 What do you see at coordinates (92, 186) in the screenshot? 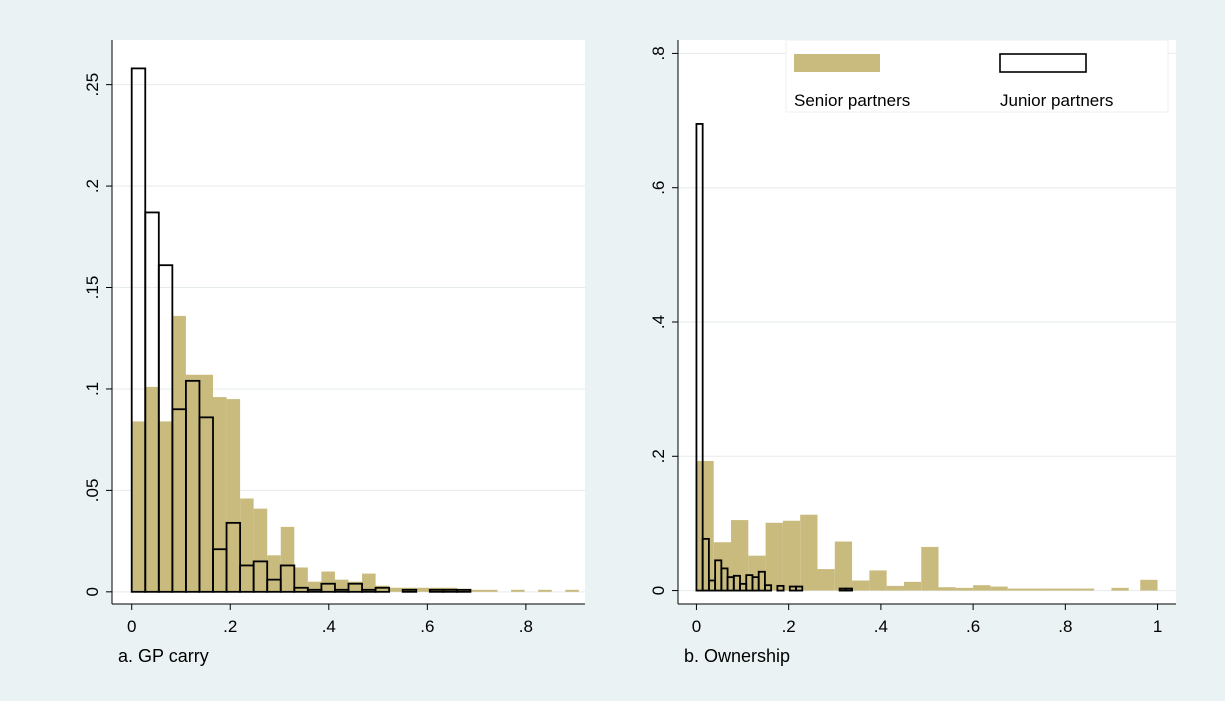
I see `y-tick-label-a-4: .2` at bounding box center [92, 186].